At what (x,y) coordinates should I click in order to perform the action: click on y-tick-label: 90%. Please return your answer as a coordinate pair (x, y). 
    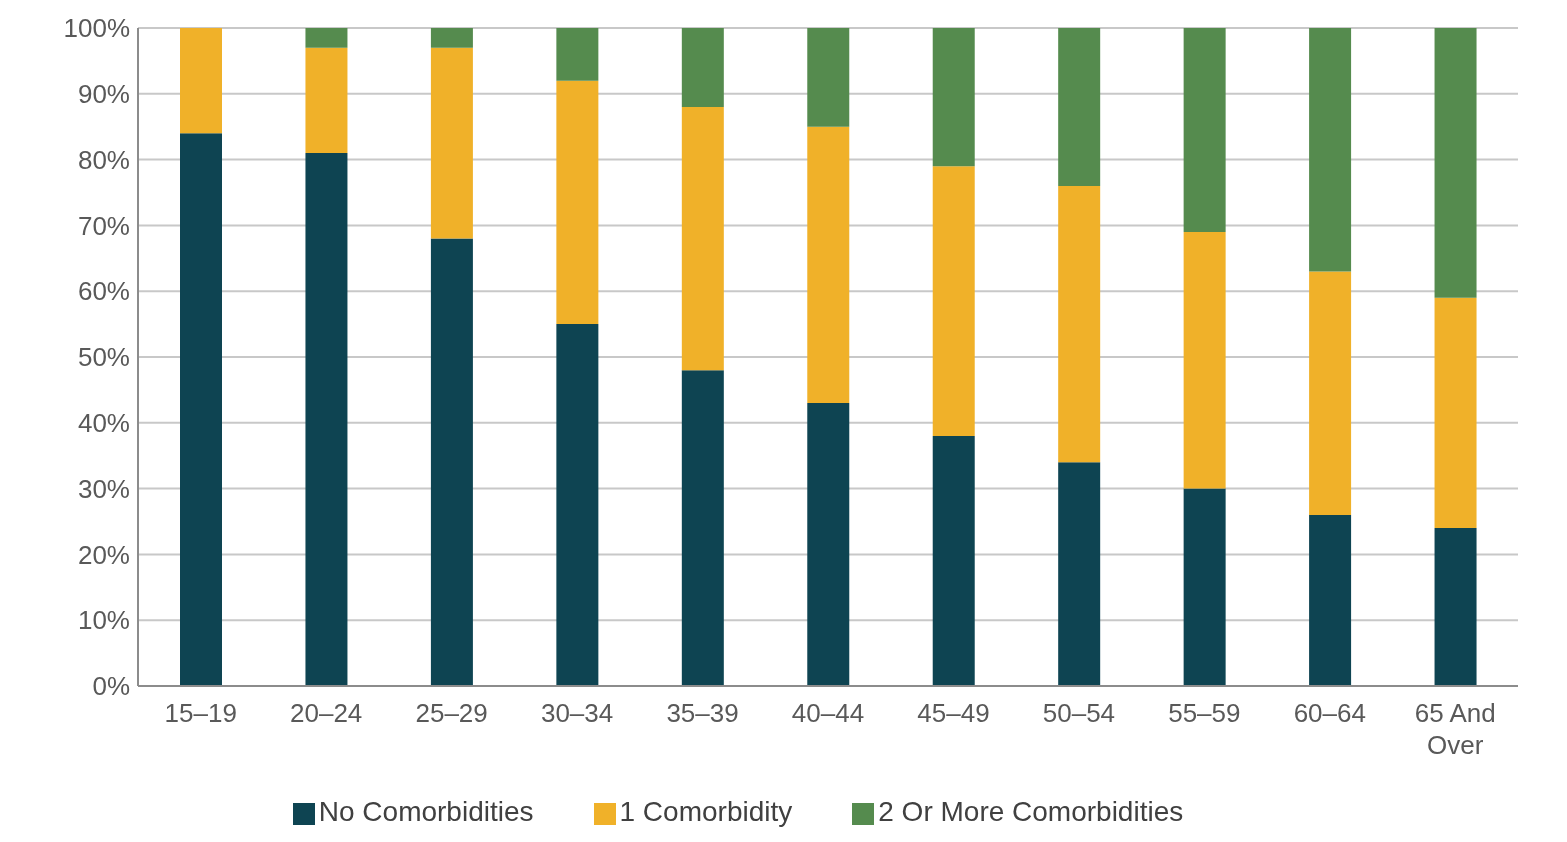
    Looking at the image, I should click on (103, 94).